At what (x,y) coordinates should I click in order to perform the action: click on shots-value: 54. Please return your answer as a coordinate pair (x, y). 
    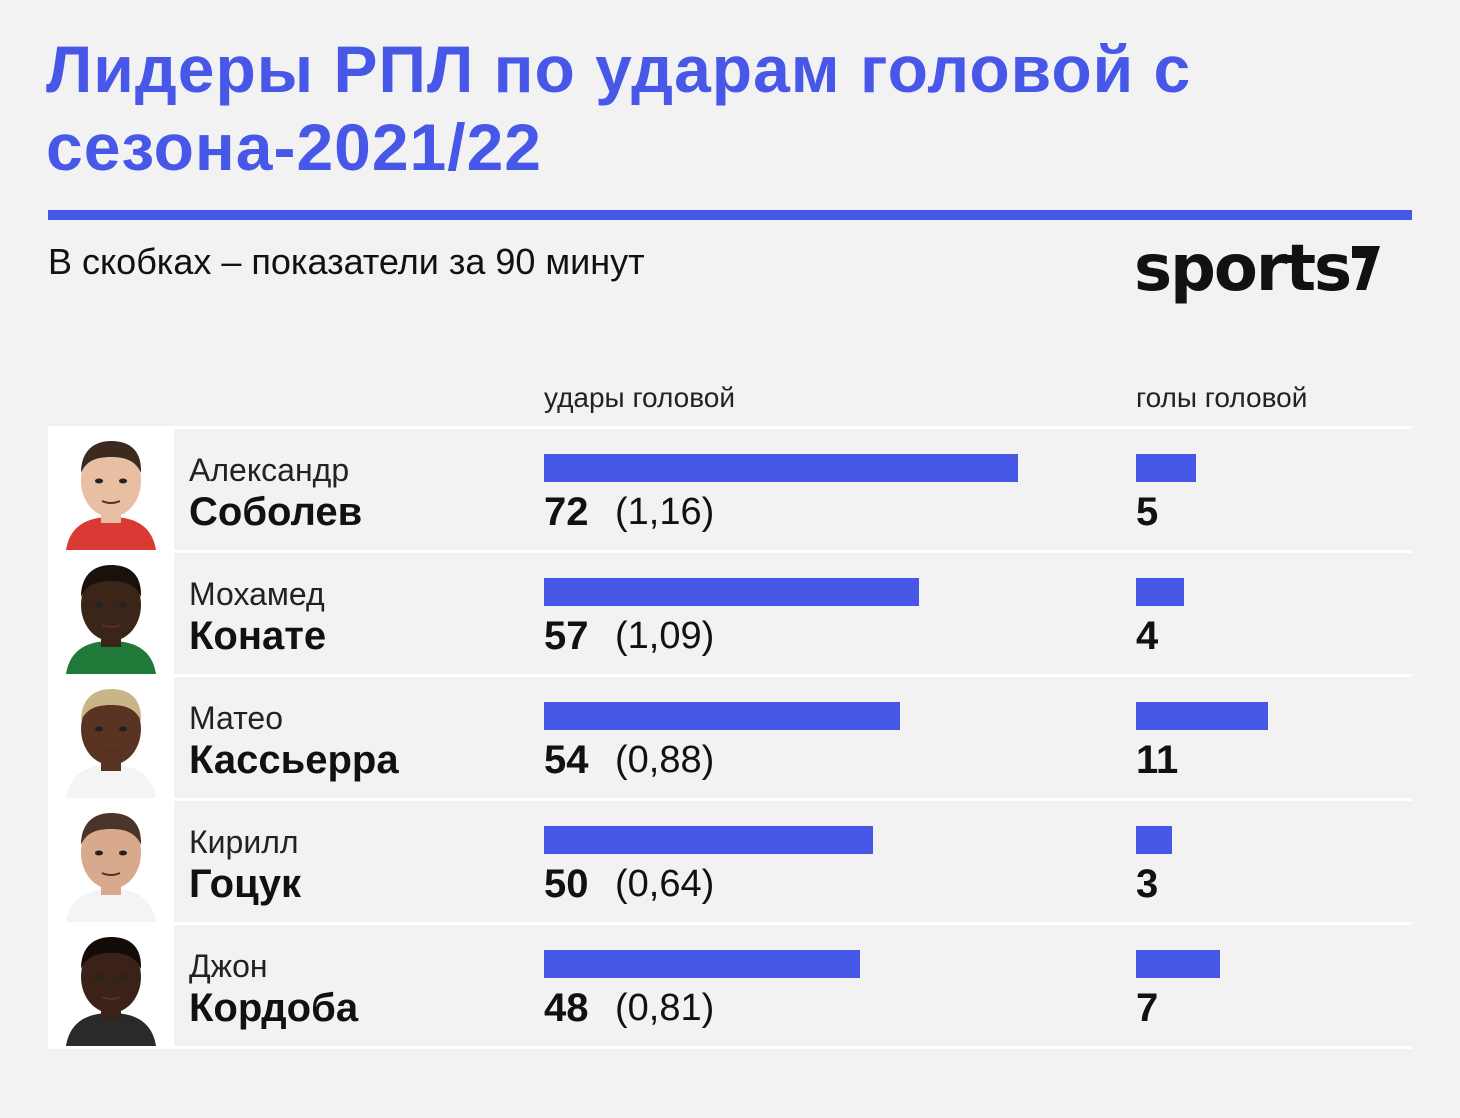
    Looking at the image, I should click on (566, 760).